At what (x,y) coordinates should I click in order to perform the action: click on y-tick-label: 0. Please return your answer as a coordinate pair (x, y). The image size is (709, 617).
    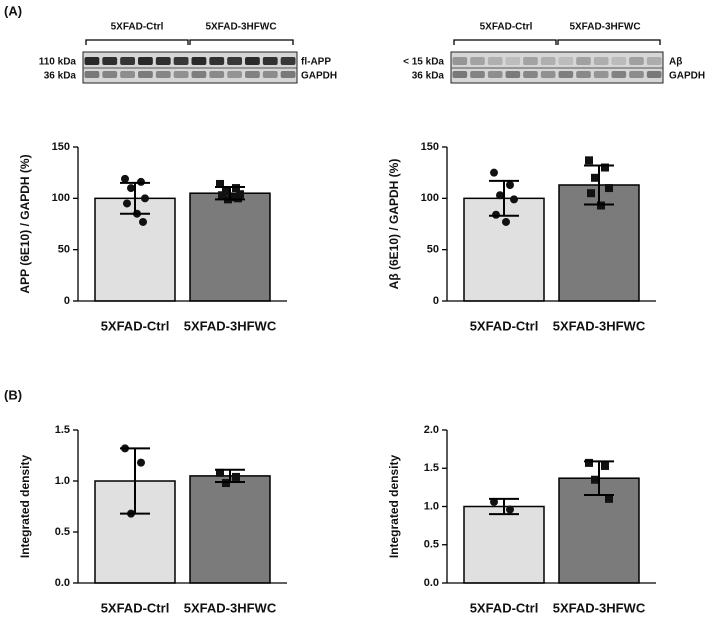
    Looking at the image, I should click on (67, 301).